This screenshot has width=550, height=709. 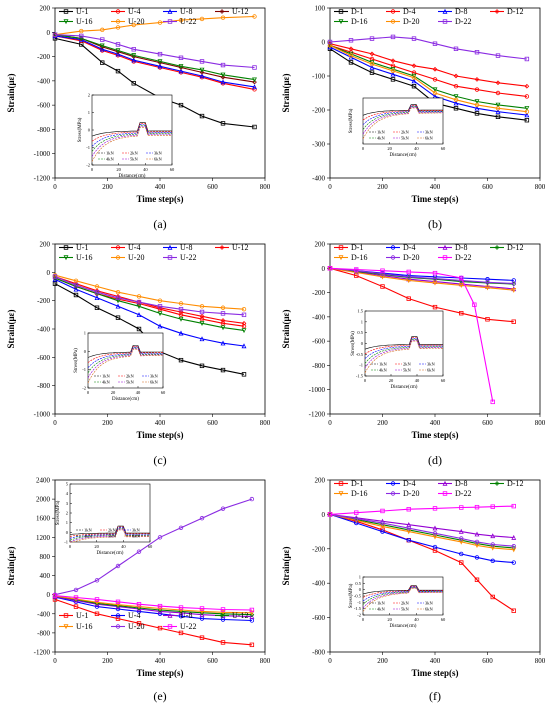 What do you see at coordinates (540, 661) in the screenshot?
I see `xtick-label-f-4: 800` at bounding box center [540, 661].